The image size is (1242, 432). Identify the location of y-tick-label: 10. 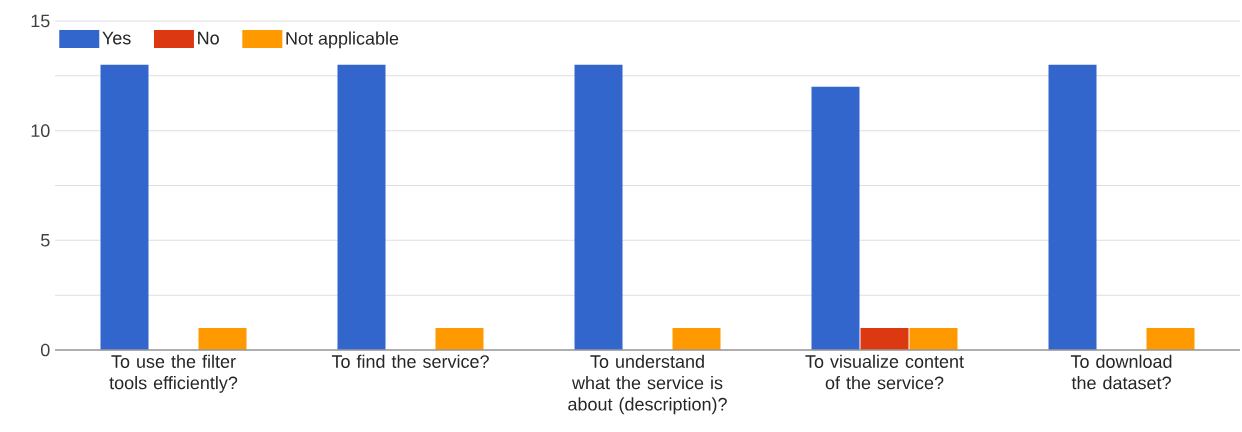
(40, 131).